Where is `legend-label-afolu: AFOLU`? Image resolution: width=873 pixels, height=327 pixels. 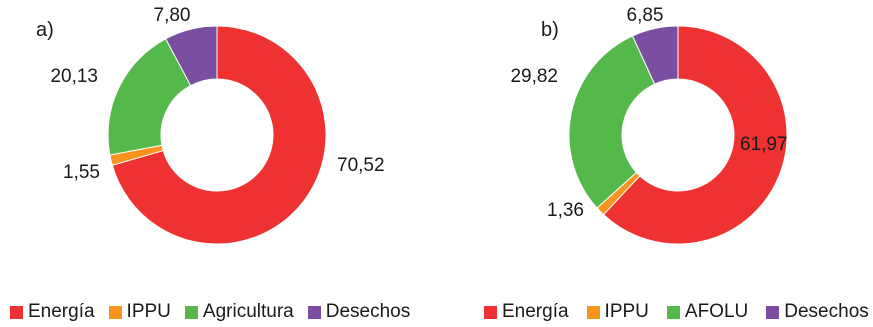
legend-label-afolu: AFOLU is located at coordinates (716, 311).